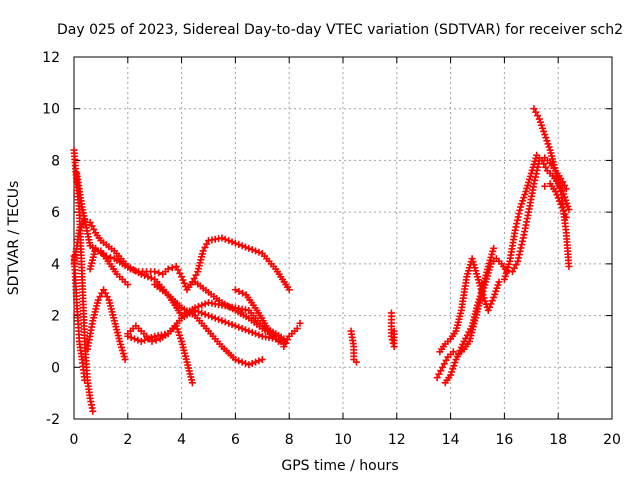  Describe the element at coordinates (397, 440) in the screenshot. I see `x-tick-label: 12` at that location.